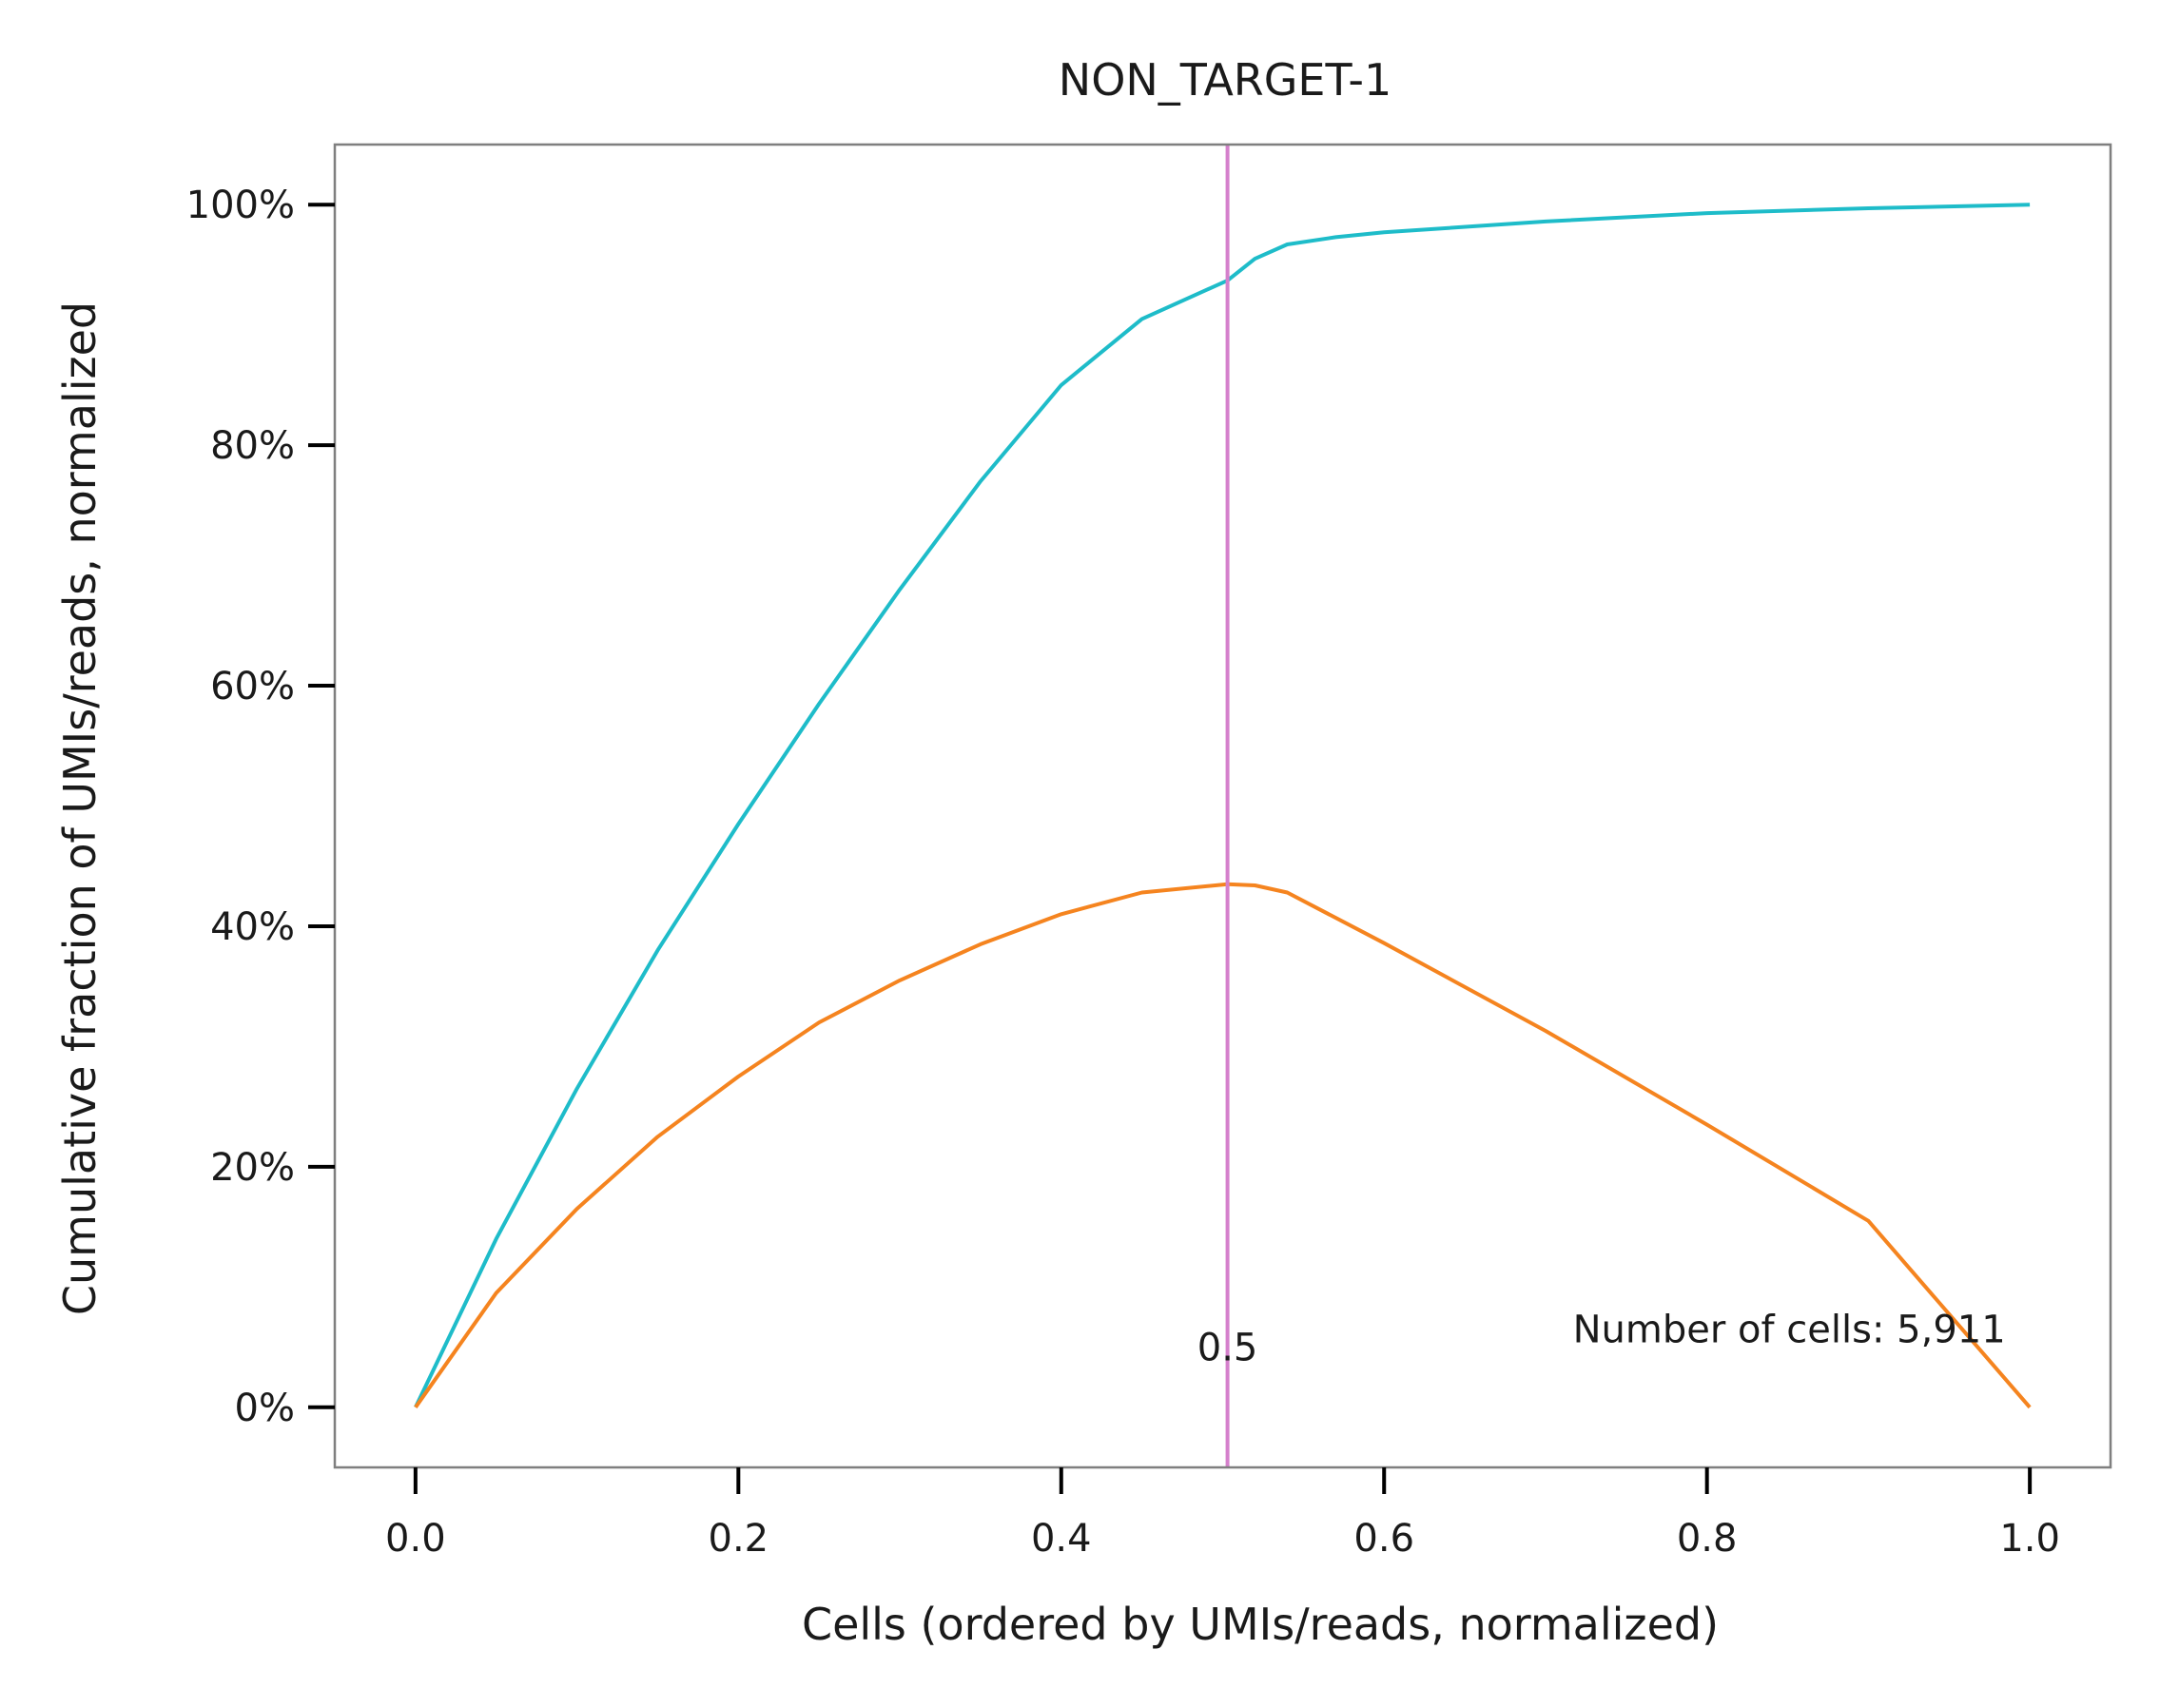 The image size is (2160, 1708). What do you see at coordinates (415, 1539) in the screenshot?
I see `x-tick-label: 0.0` at bounding box center [415, 1539].